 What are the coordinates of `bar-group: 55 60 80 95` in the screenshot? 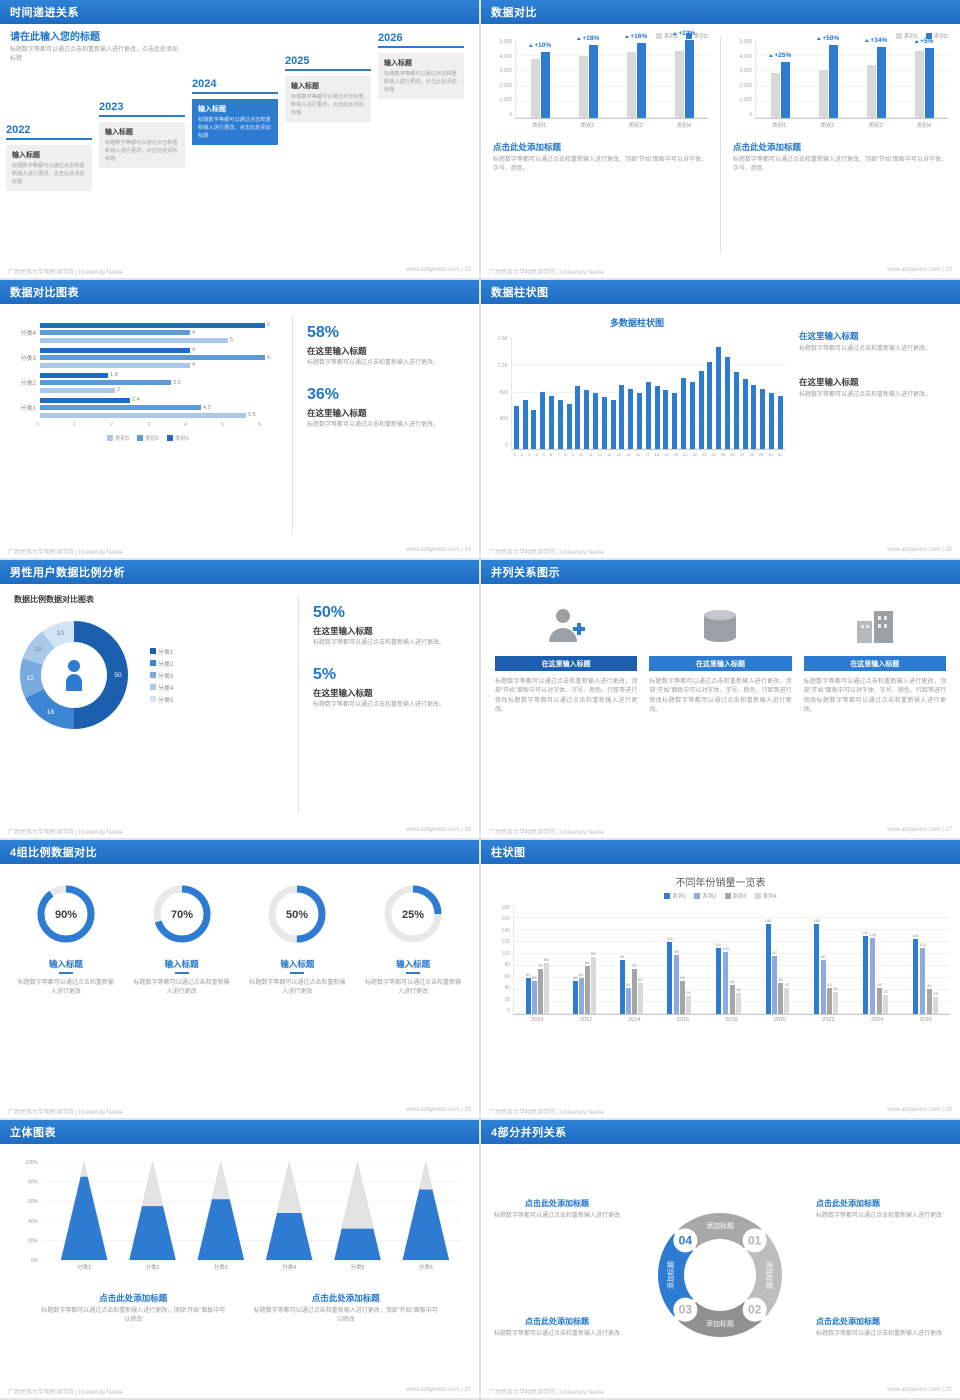 It's located at (584, 960).